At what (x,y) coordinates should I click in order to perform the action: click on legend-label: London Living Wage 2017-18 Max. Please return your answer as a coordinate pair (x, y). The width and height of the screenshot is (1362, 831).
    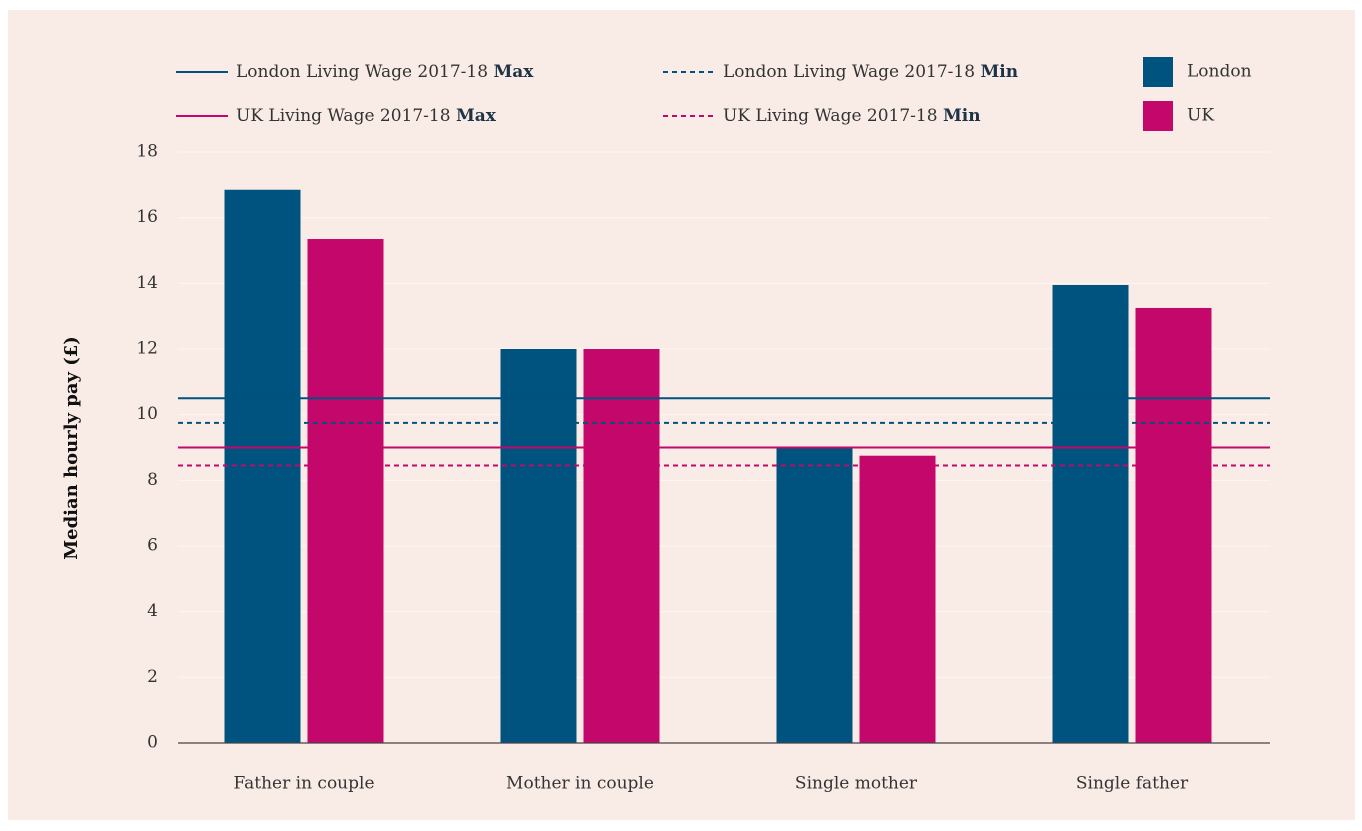
    Looking at the image, I should click on (385, 72).